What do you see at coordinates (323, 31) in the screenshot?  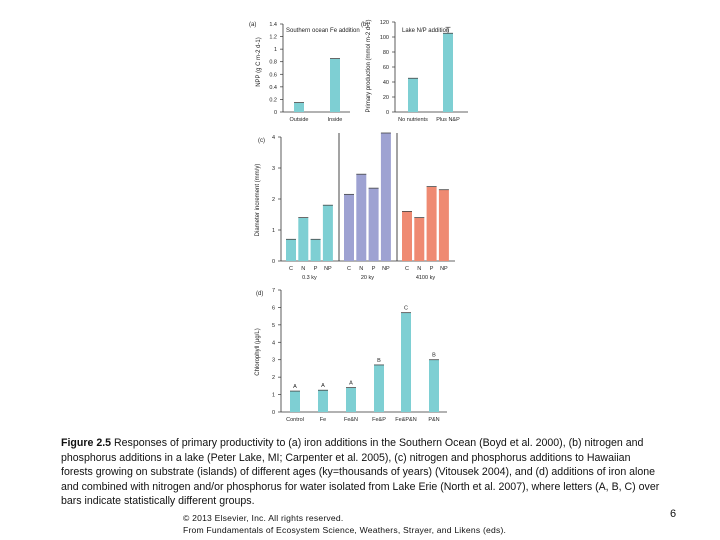 I see `panel-a-legend: Southern ocean Fe addition` at bounding box center [323, 31].